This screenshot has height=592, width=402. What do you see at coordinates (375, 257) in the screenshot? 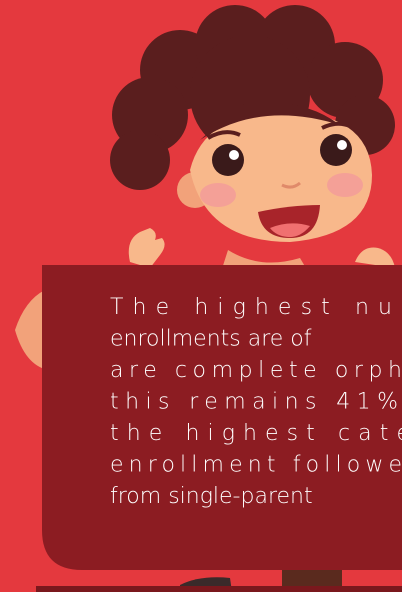
I see `hand-right` at bounding box center [375, 257].